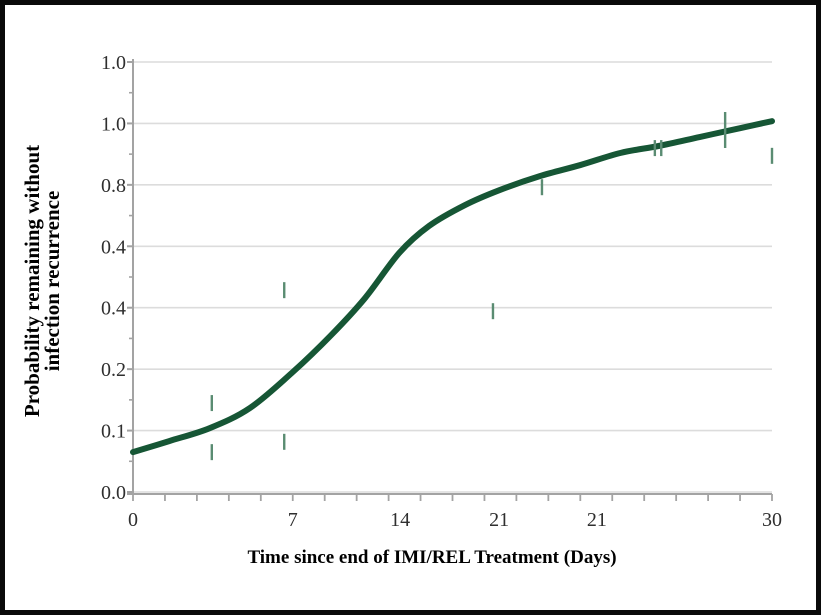  I want to click on y-axis-title-line1: Probability remaining without, so click(32, 281).